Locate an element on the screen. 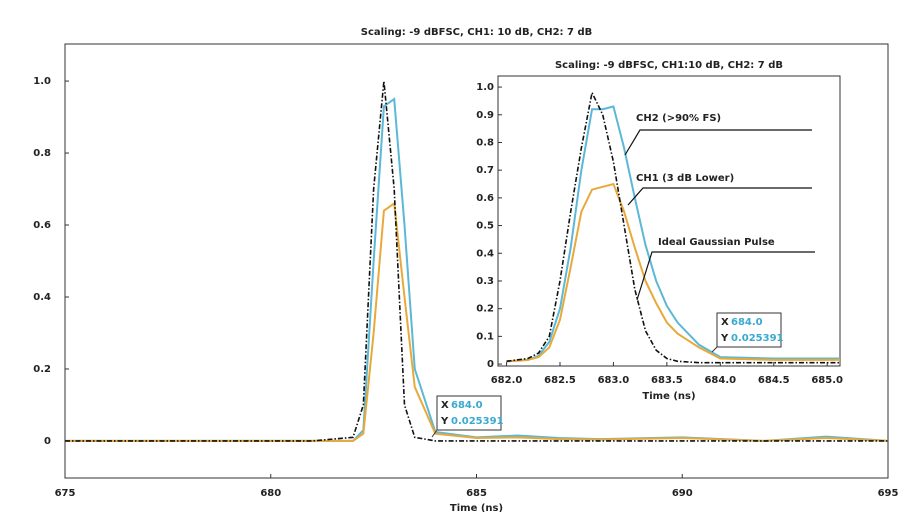 The width and height of the screenshot is (922, 512). chart-title: Scaling: -9 dBFSC, CH1:10 dB, CH2: 7 dB is located at coordinates (669, 65).